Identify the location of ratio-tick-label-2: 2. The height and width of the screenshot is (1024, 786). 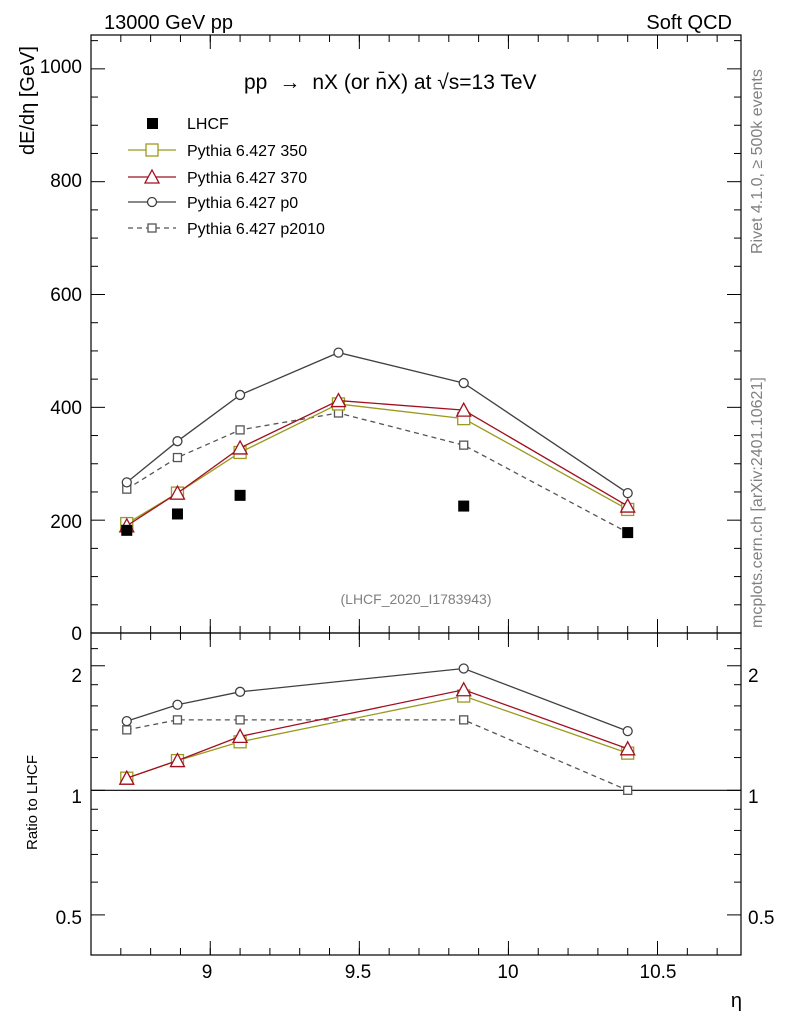
(76, 676).